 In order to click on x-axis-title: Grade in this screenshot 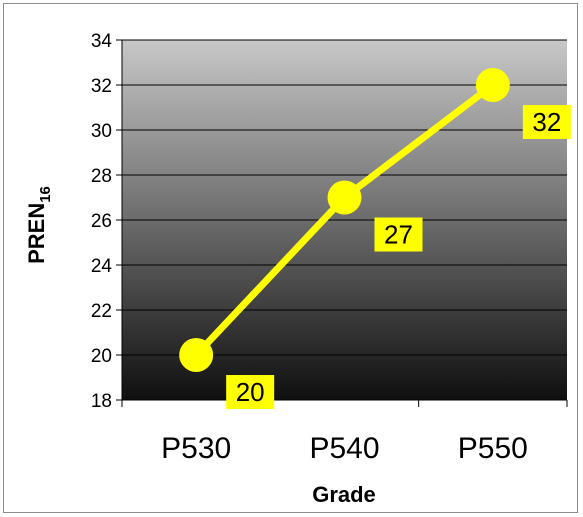, I will do `click(344, 494)`.